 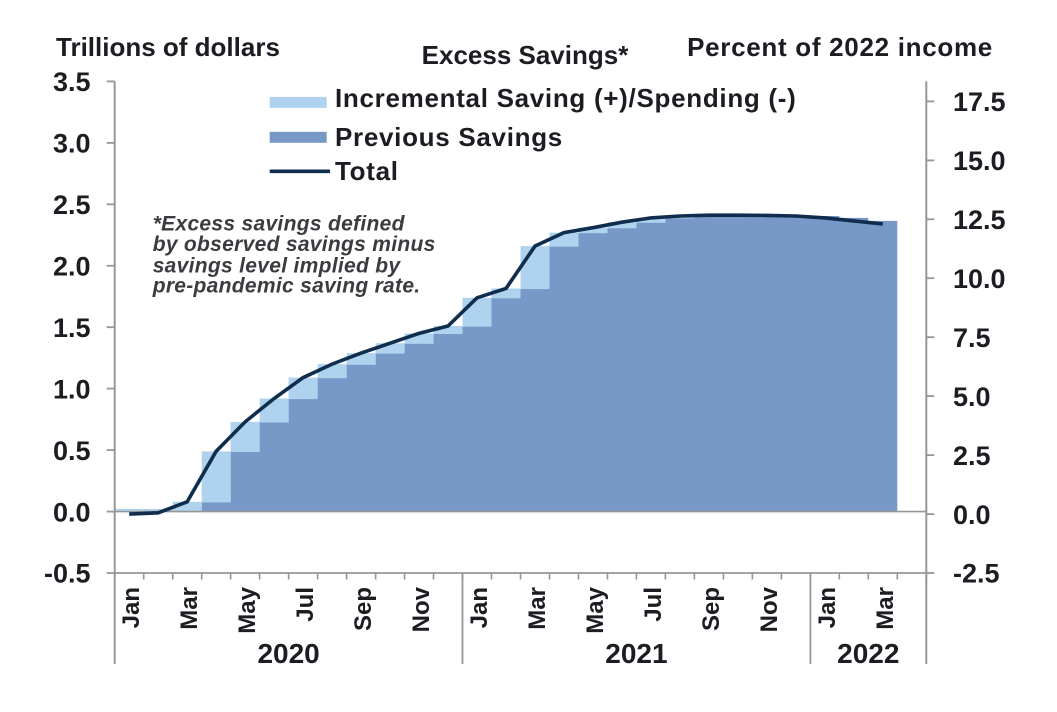 I want to click on svg-text: 12.5, so click(x=979, y=220).